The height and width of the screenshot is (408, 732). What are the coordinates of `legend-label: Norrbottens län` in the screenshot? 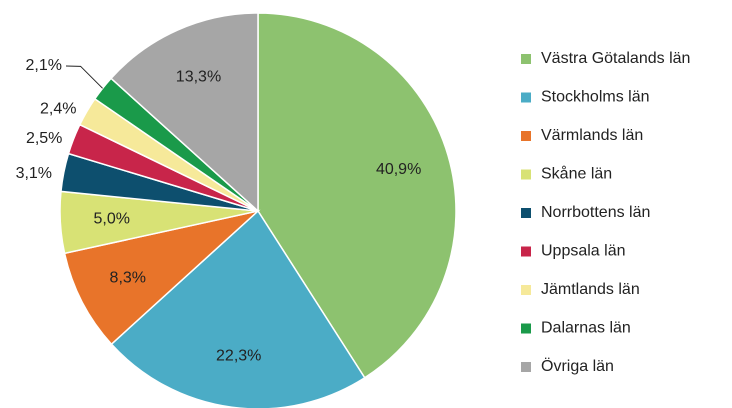 It's located at (595, 212).